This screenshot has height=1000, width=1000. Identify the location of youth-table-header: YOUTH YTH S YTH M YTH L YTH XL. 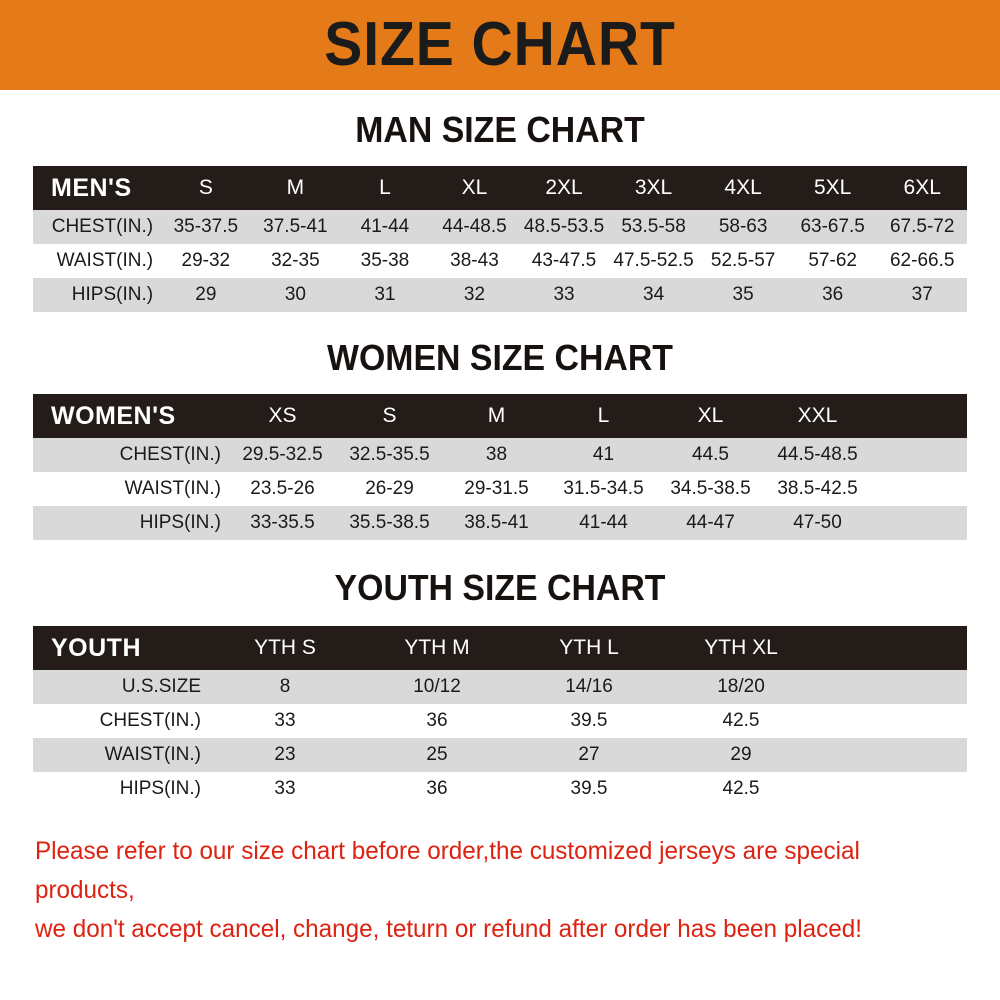
(500, 648).